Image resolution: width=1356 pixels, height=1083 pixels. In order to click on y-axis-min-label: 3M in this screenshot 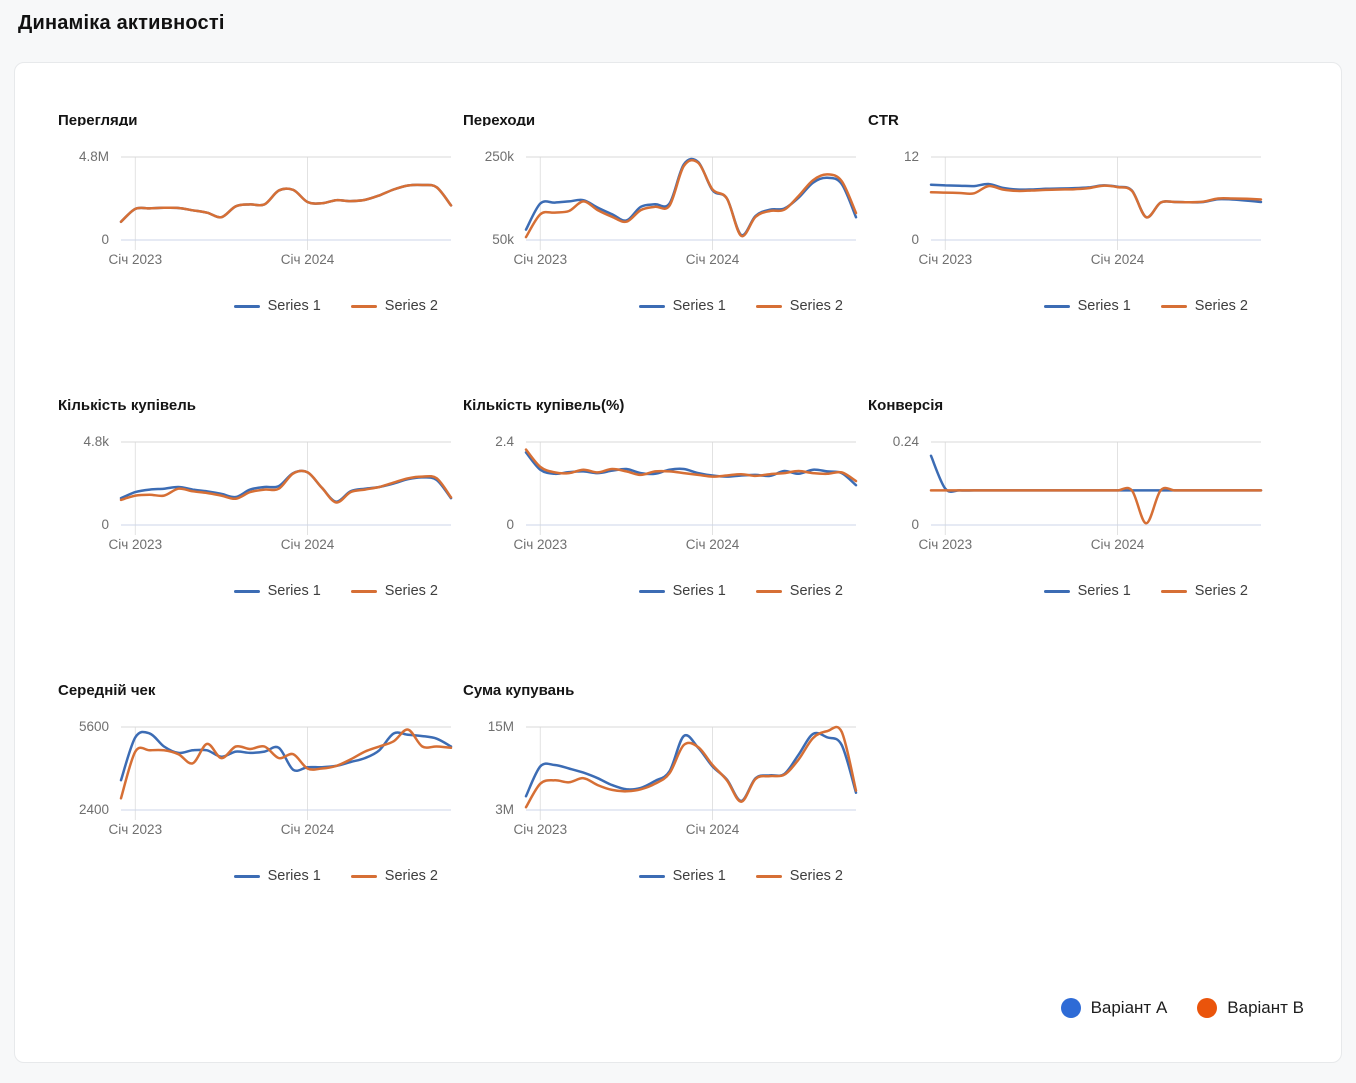, I will do `click(504, 809)`.